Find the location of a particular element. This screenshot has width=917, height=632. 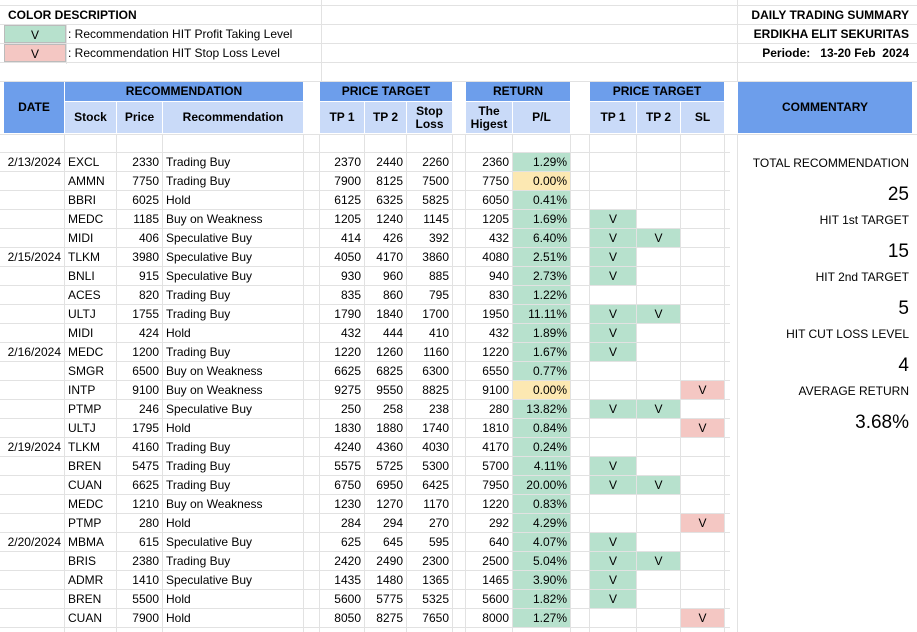

header-recommendation-group: RECOMMENDATION is located at coordinates (184, 91).